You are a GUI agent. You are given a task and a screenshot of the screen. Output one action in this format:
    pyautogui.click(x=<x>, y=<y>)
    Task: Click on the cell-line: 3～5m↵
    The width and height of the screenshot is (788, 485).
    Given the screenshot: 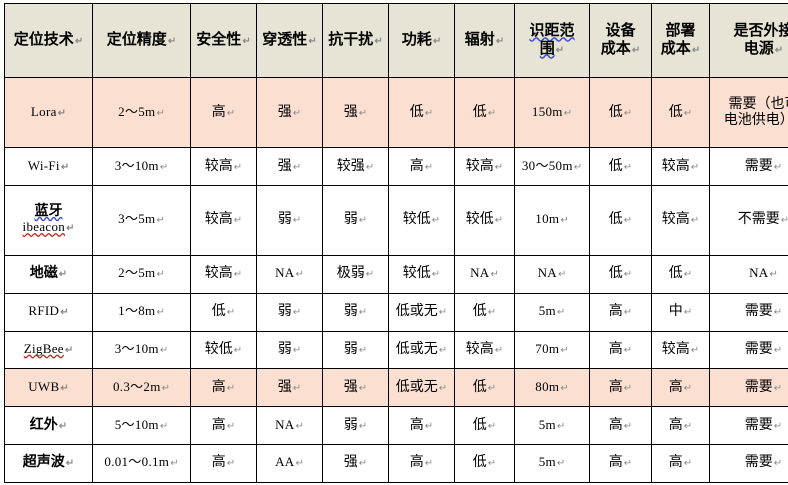 What is the action you would take?
    pyautogui.click(x=141, y=219)
    